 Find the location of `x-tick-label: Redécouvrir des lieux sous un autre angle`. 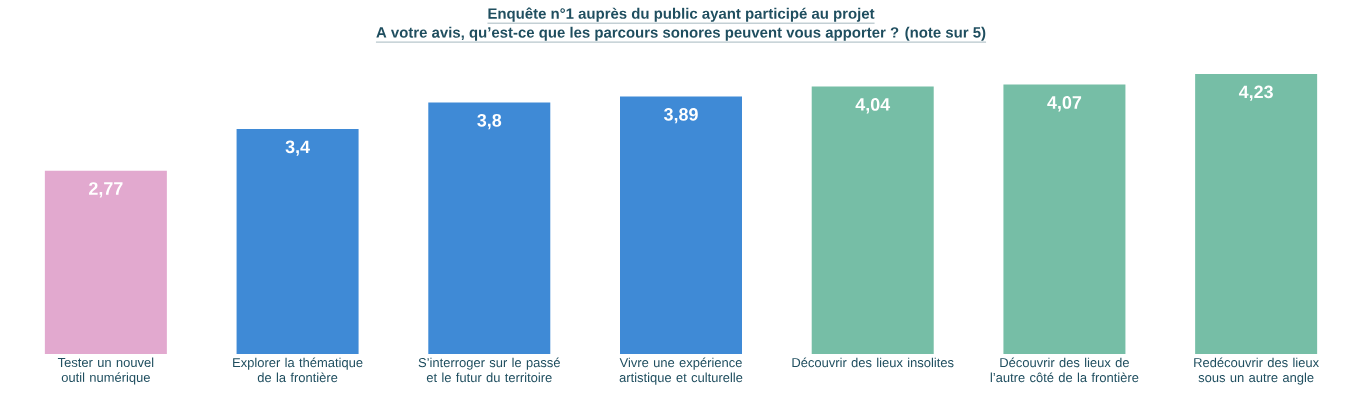

x-tick-label: Redécouvrir des lieux sous un autre angle is located at coordinates (1256, 371).